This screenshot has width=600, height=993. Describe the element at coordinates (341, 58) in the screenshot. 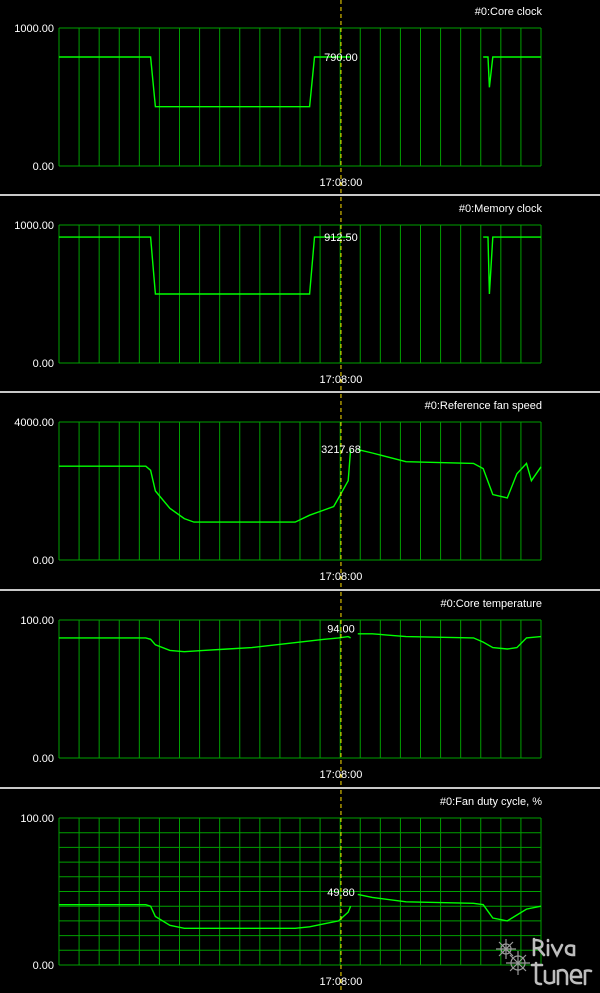

I see `cursor-value-label: 790.00` at that location.